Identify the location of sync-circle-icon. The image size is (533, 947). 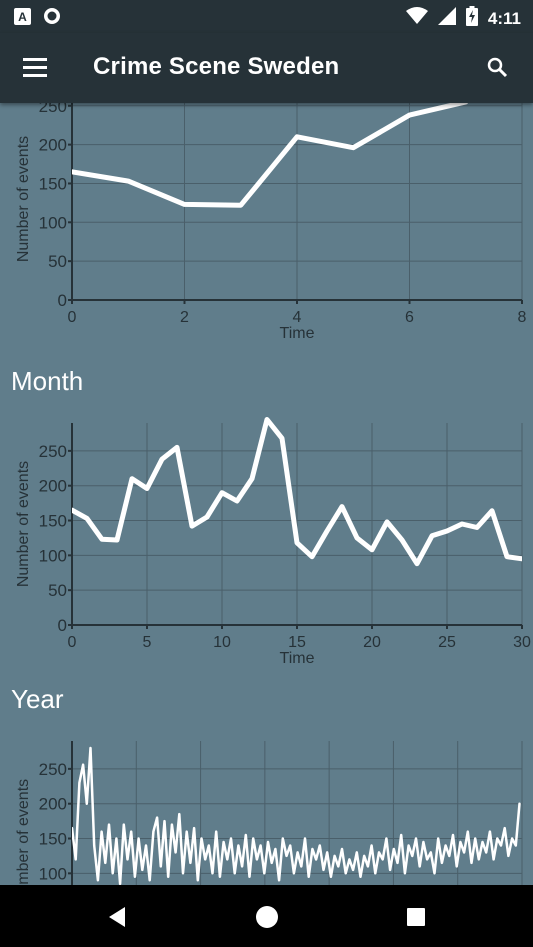
(52, 18).